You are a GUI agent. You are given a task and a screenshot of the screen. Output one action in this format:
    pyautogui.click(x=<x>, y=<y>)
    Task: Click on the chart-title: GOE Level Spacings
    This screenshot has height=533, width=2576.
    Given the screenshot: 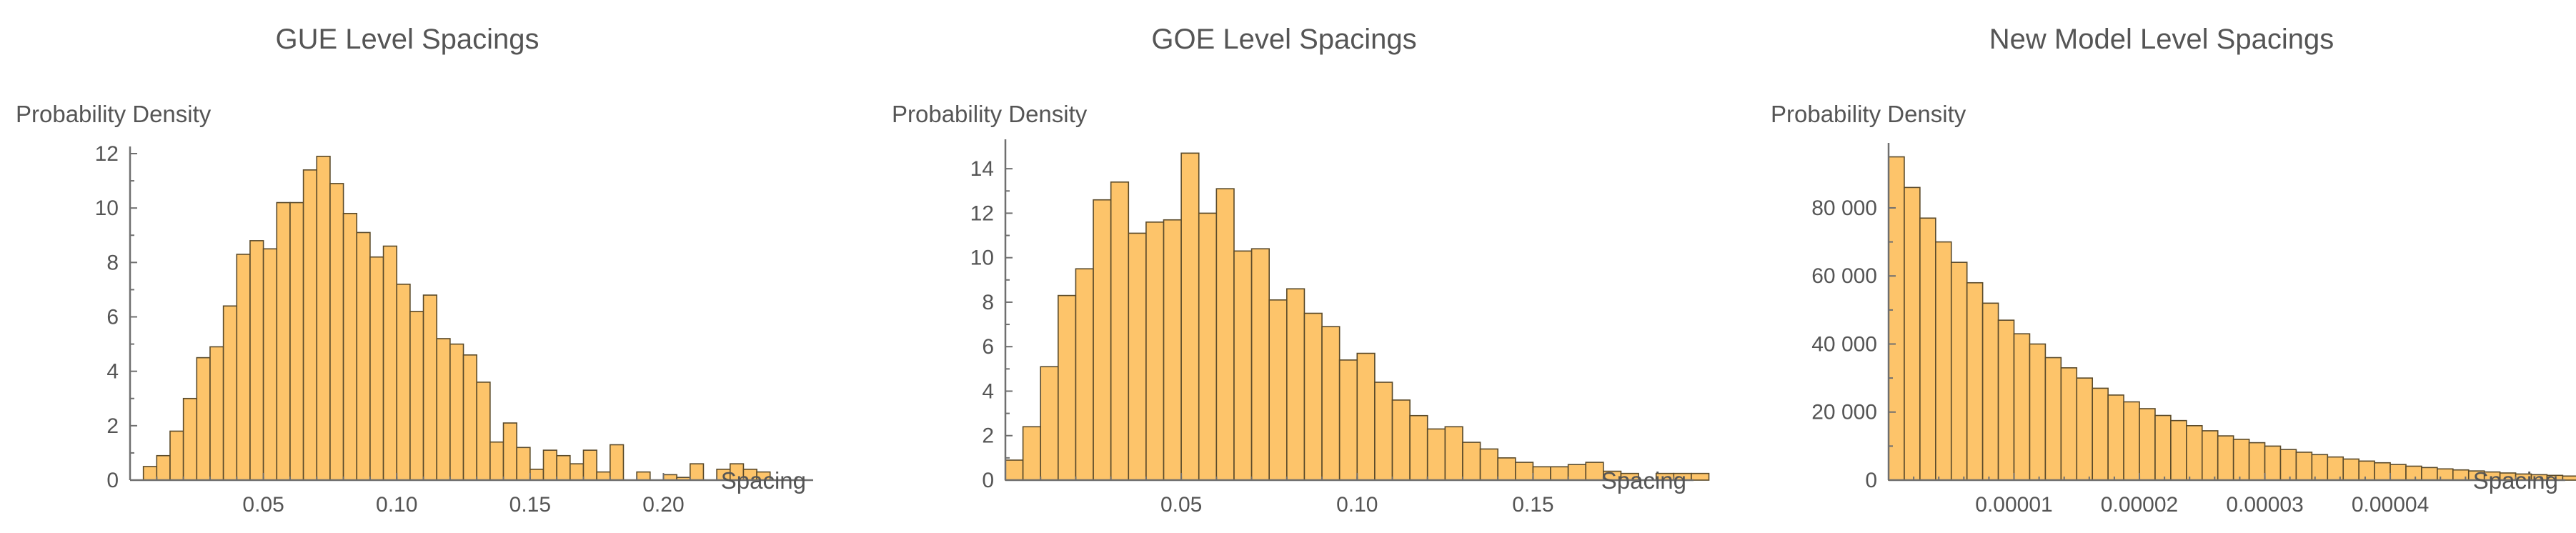 What is the action you would take?
    pyautogui.click(x=1283, y=39)
    